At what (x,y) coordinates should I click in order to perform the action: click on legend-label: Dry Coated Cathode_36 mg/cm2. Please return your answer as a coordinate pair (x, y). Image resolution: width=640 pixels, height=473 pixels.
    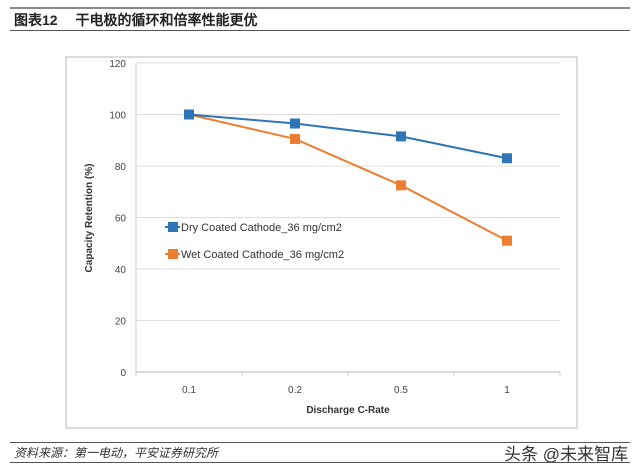
    Looking at the image, I should click on (261, 228).